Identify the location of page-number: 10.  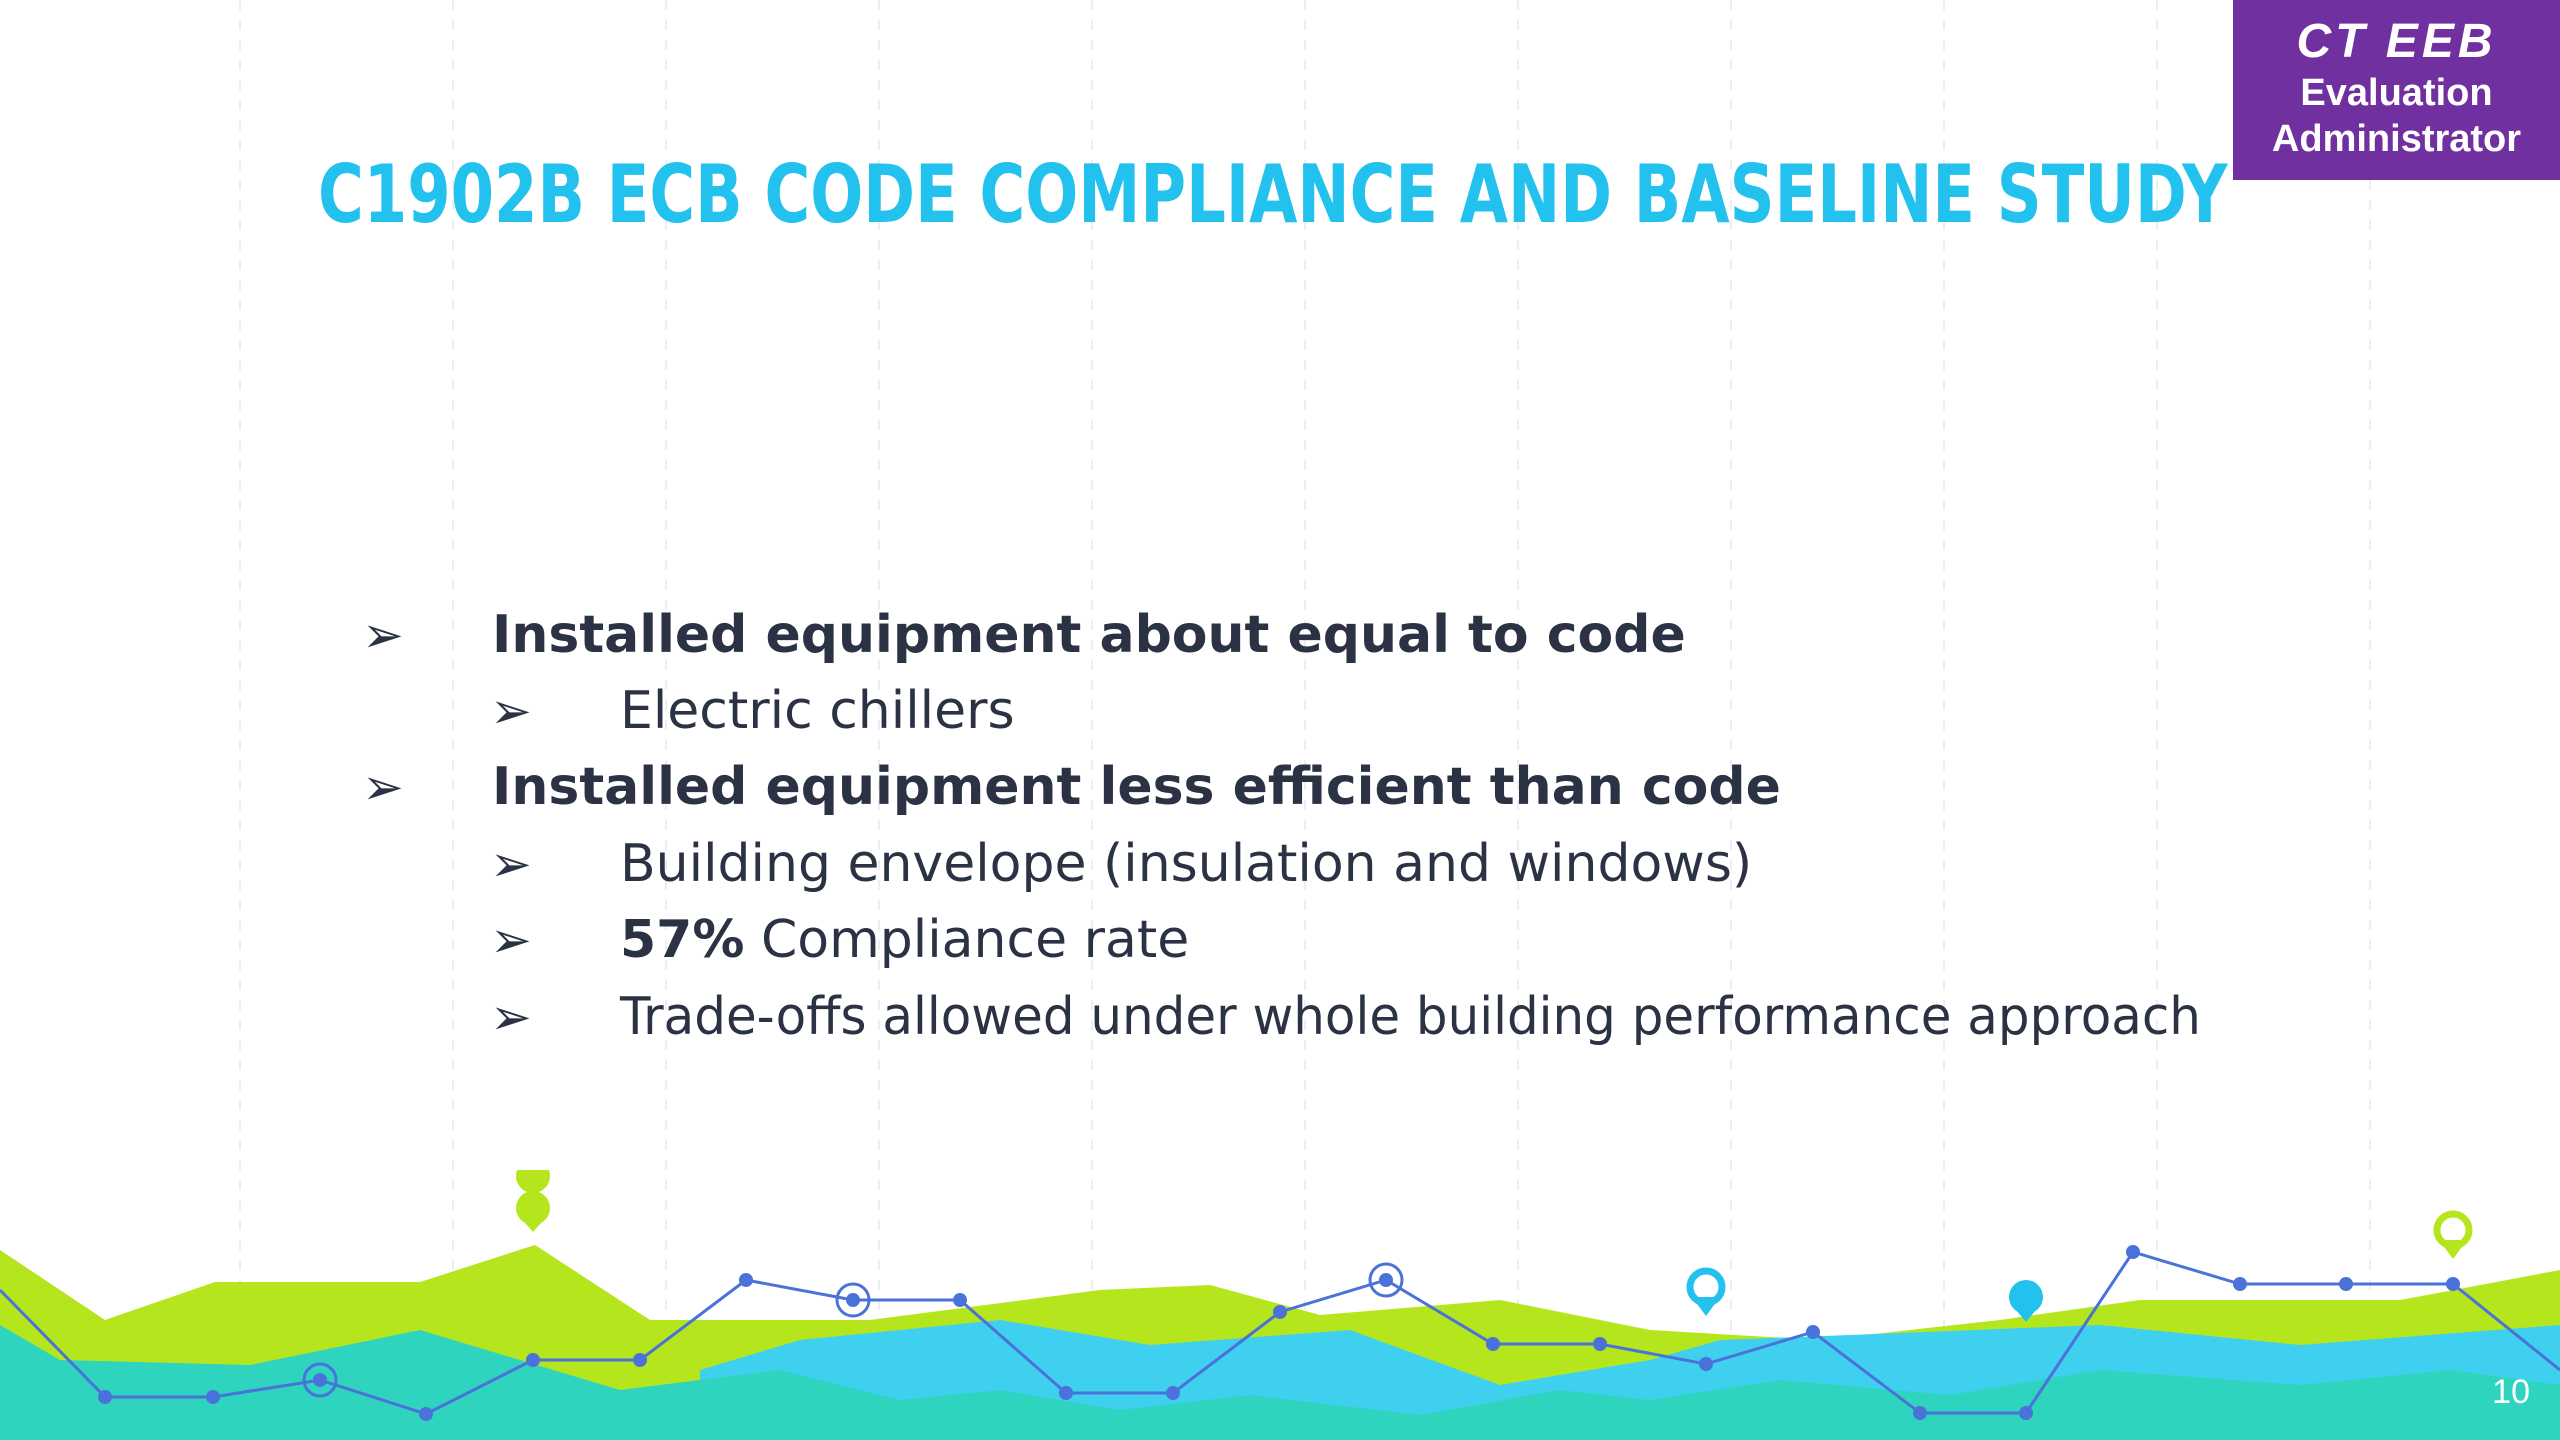
(2511, 1392).